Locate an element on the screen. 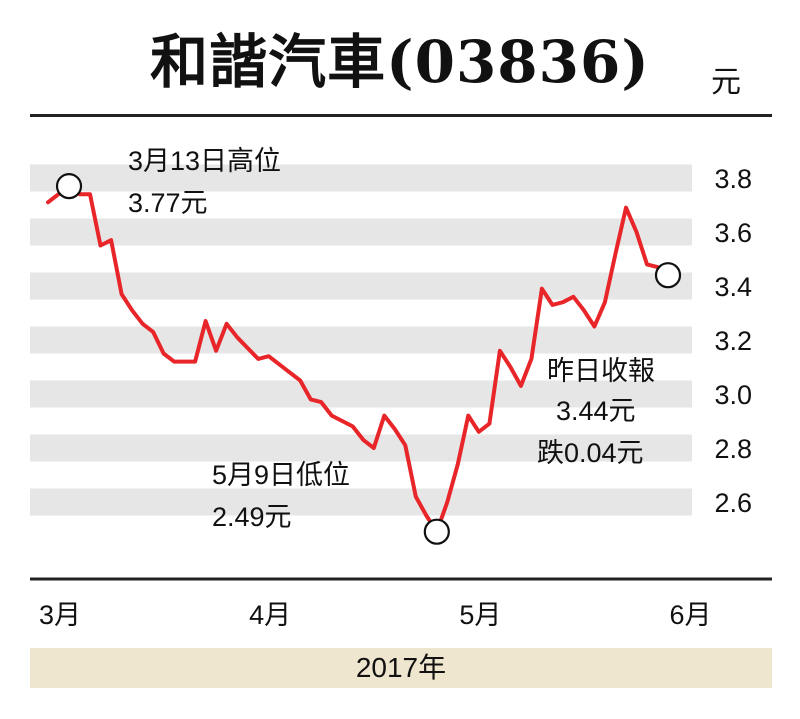 The width and height of the screenshot is (800, 719). y-tick-label: 3.8 is located at coordinates (733, 179).